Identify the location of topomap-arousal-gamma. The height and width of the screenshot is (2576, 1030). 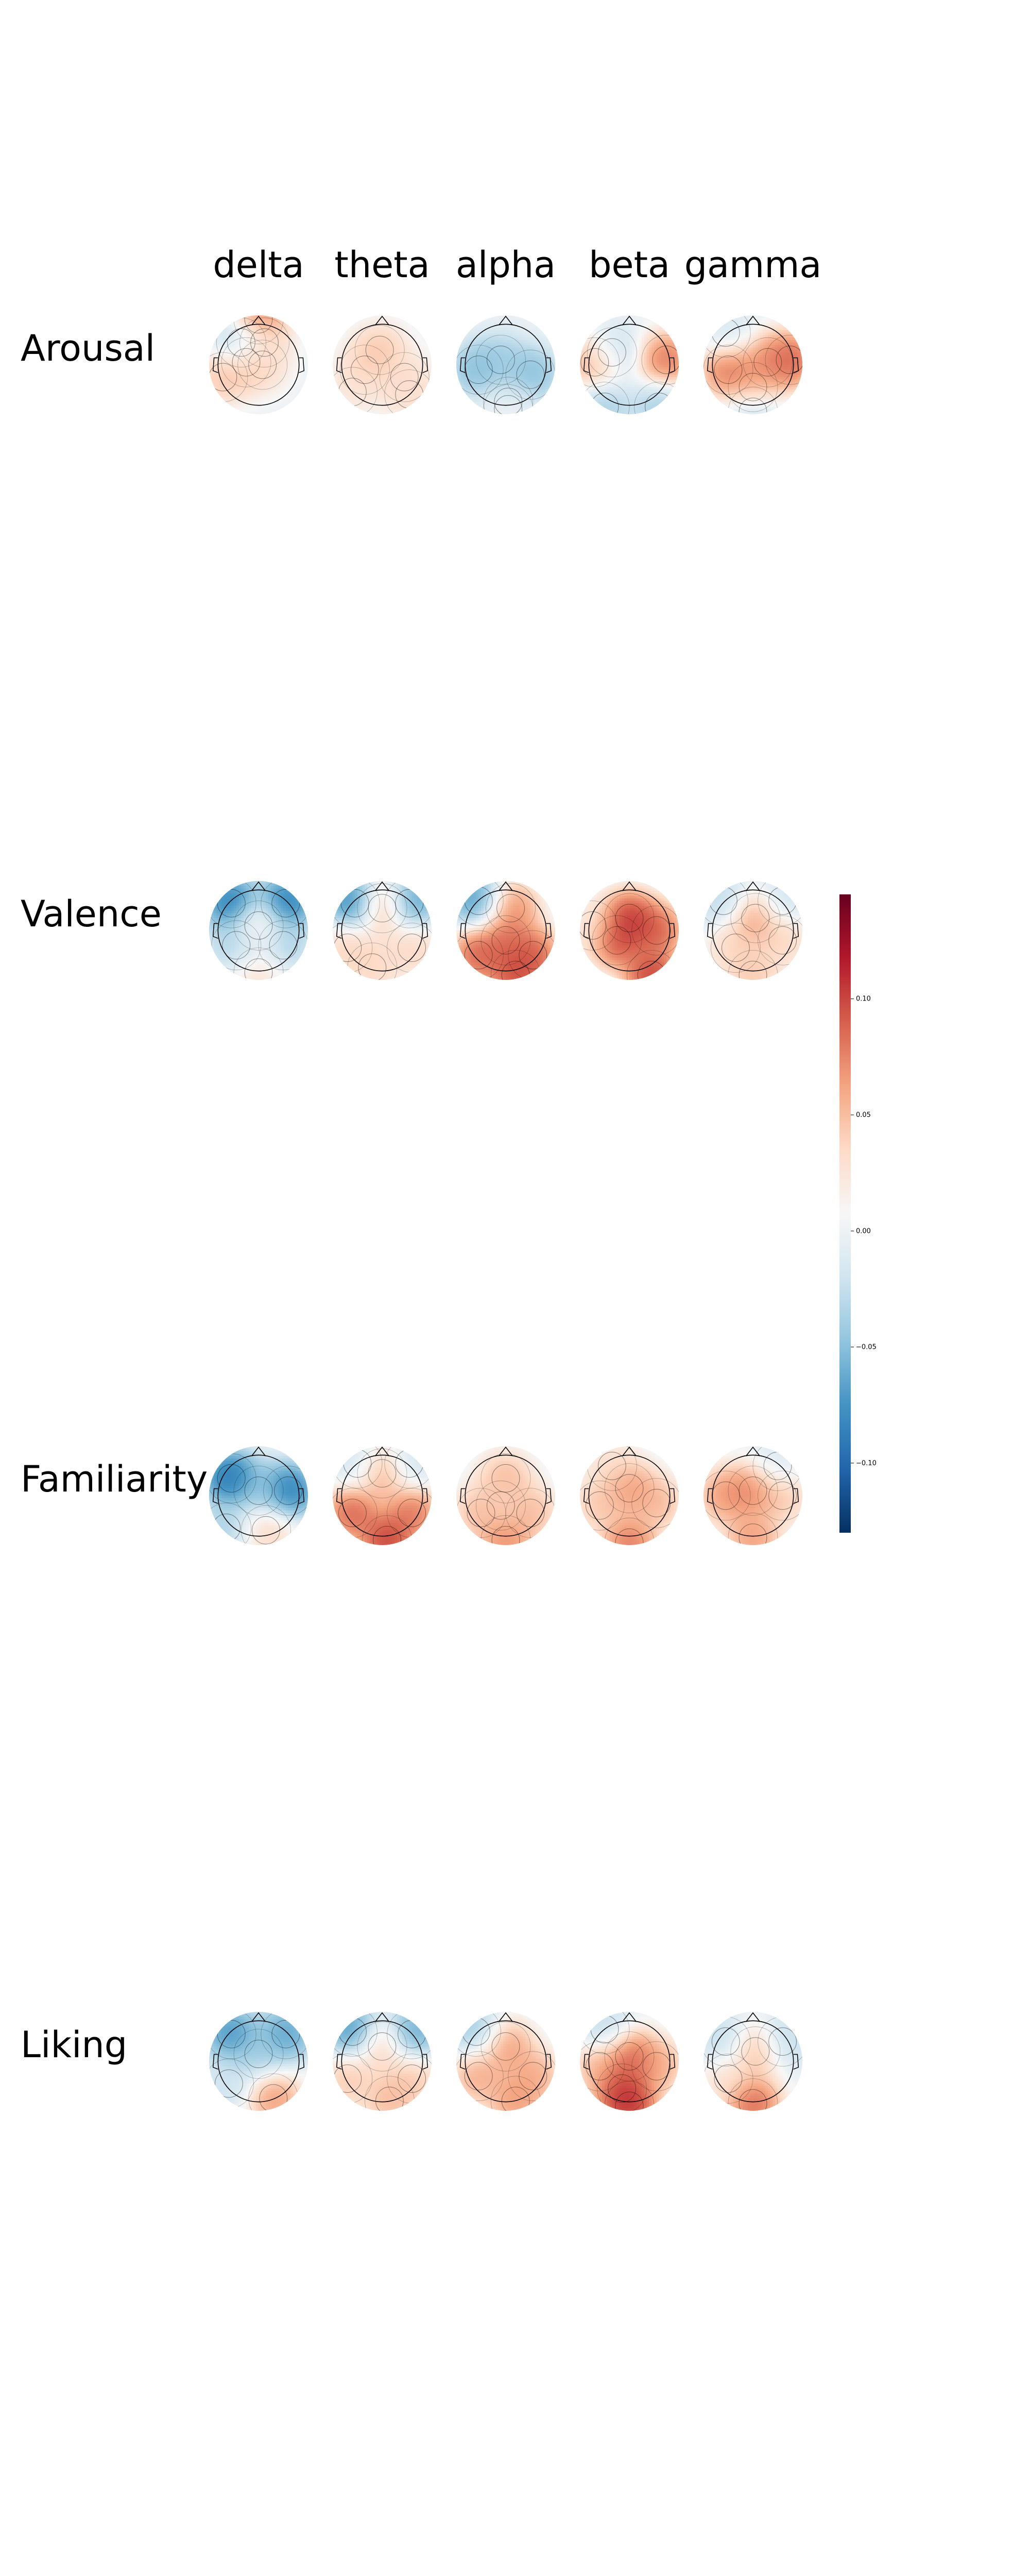
(753, 364).